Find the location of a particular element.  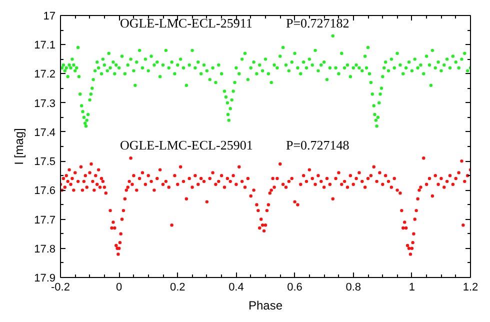

x-tick-label: 1 is located at coordinates (411, 288).